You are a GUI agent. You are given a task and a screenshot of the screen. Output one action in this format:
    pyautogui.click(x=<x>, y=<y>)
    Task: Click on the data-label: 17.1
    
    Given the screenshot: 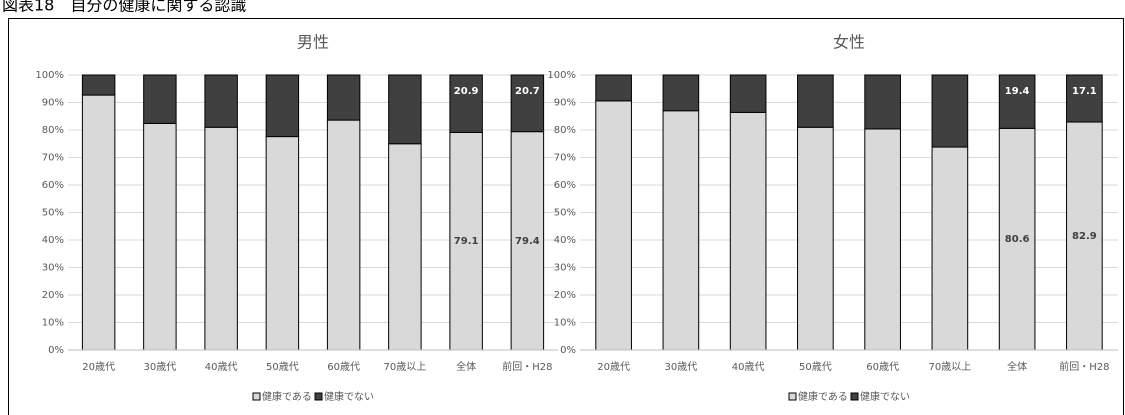 What is the action you would take?
    pyautogui.click(x=1084, y=91)
    